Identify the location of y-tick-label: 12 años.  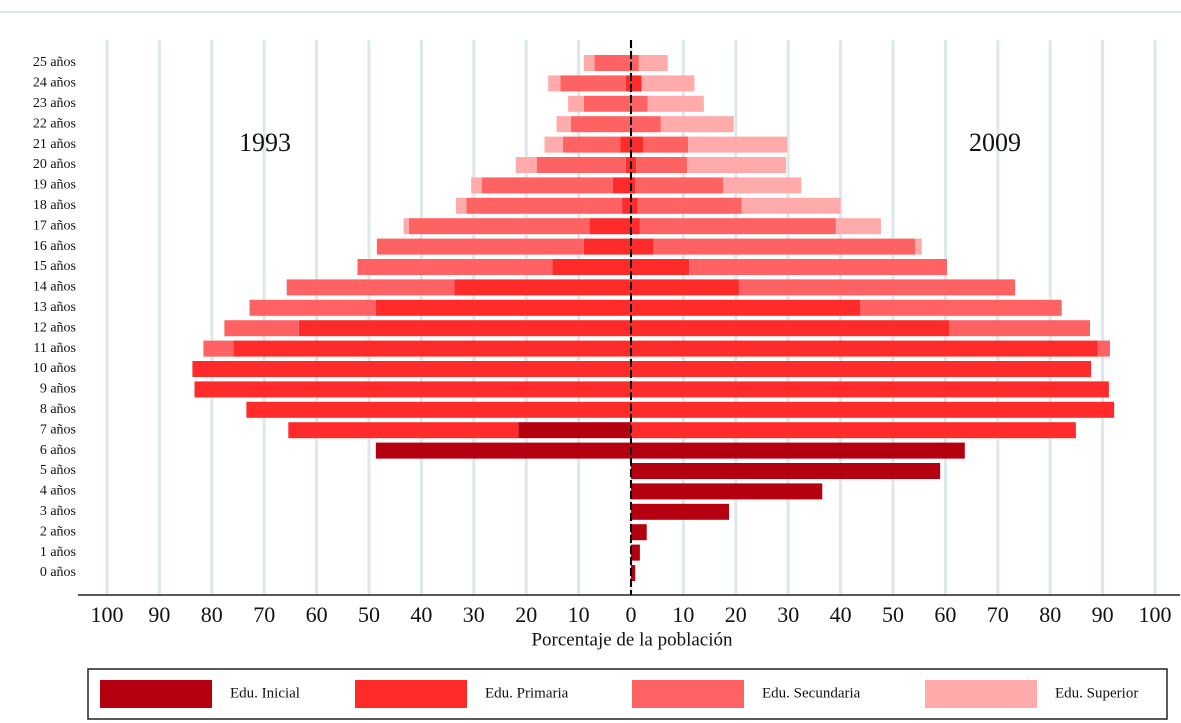
(54, 327).